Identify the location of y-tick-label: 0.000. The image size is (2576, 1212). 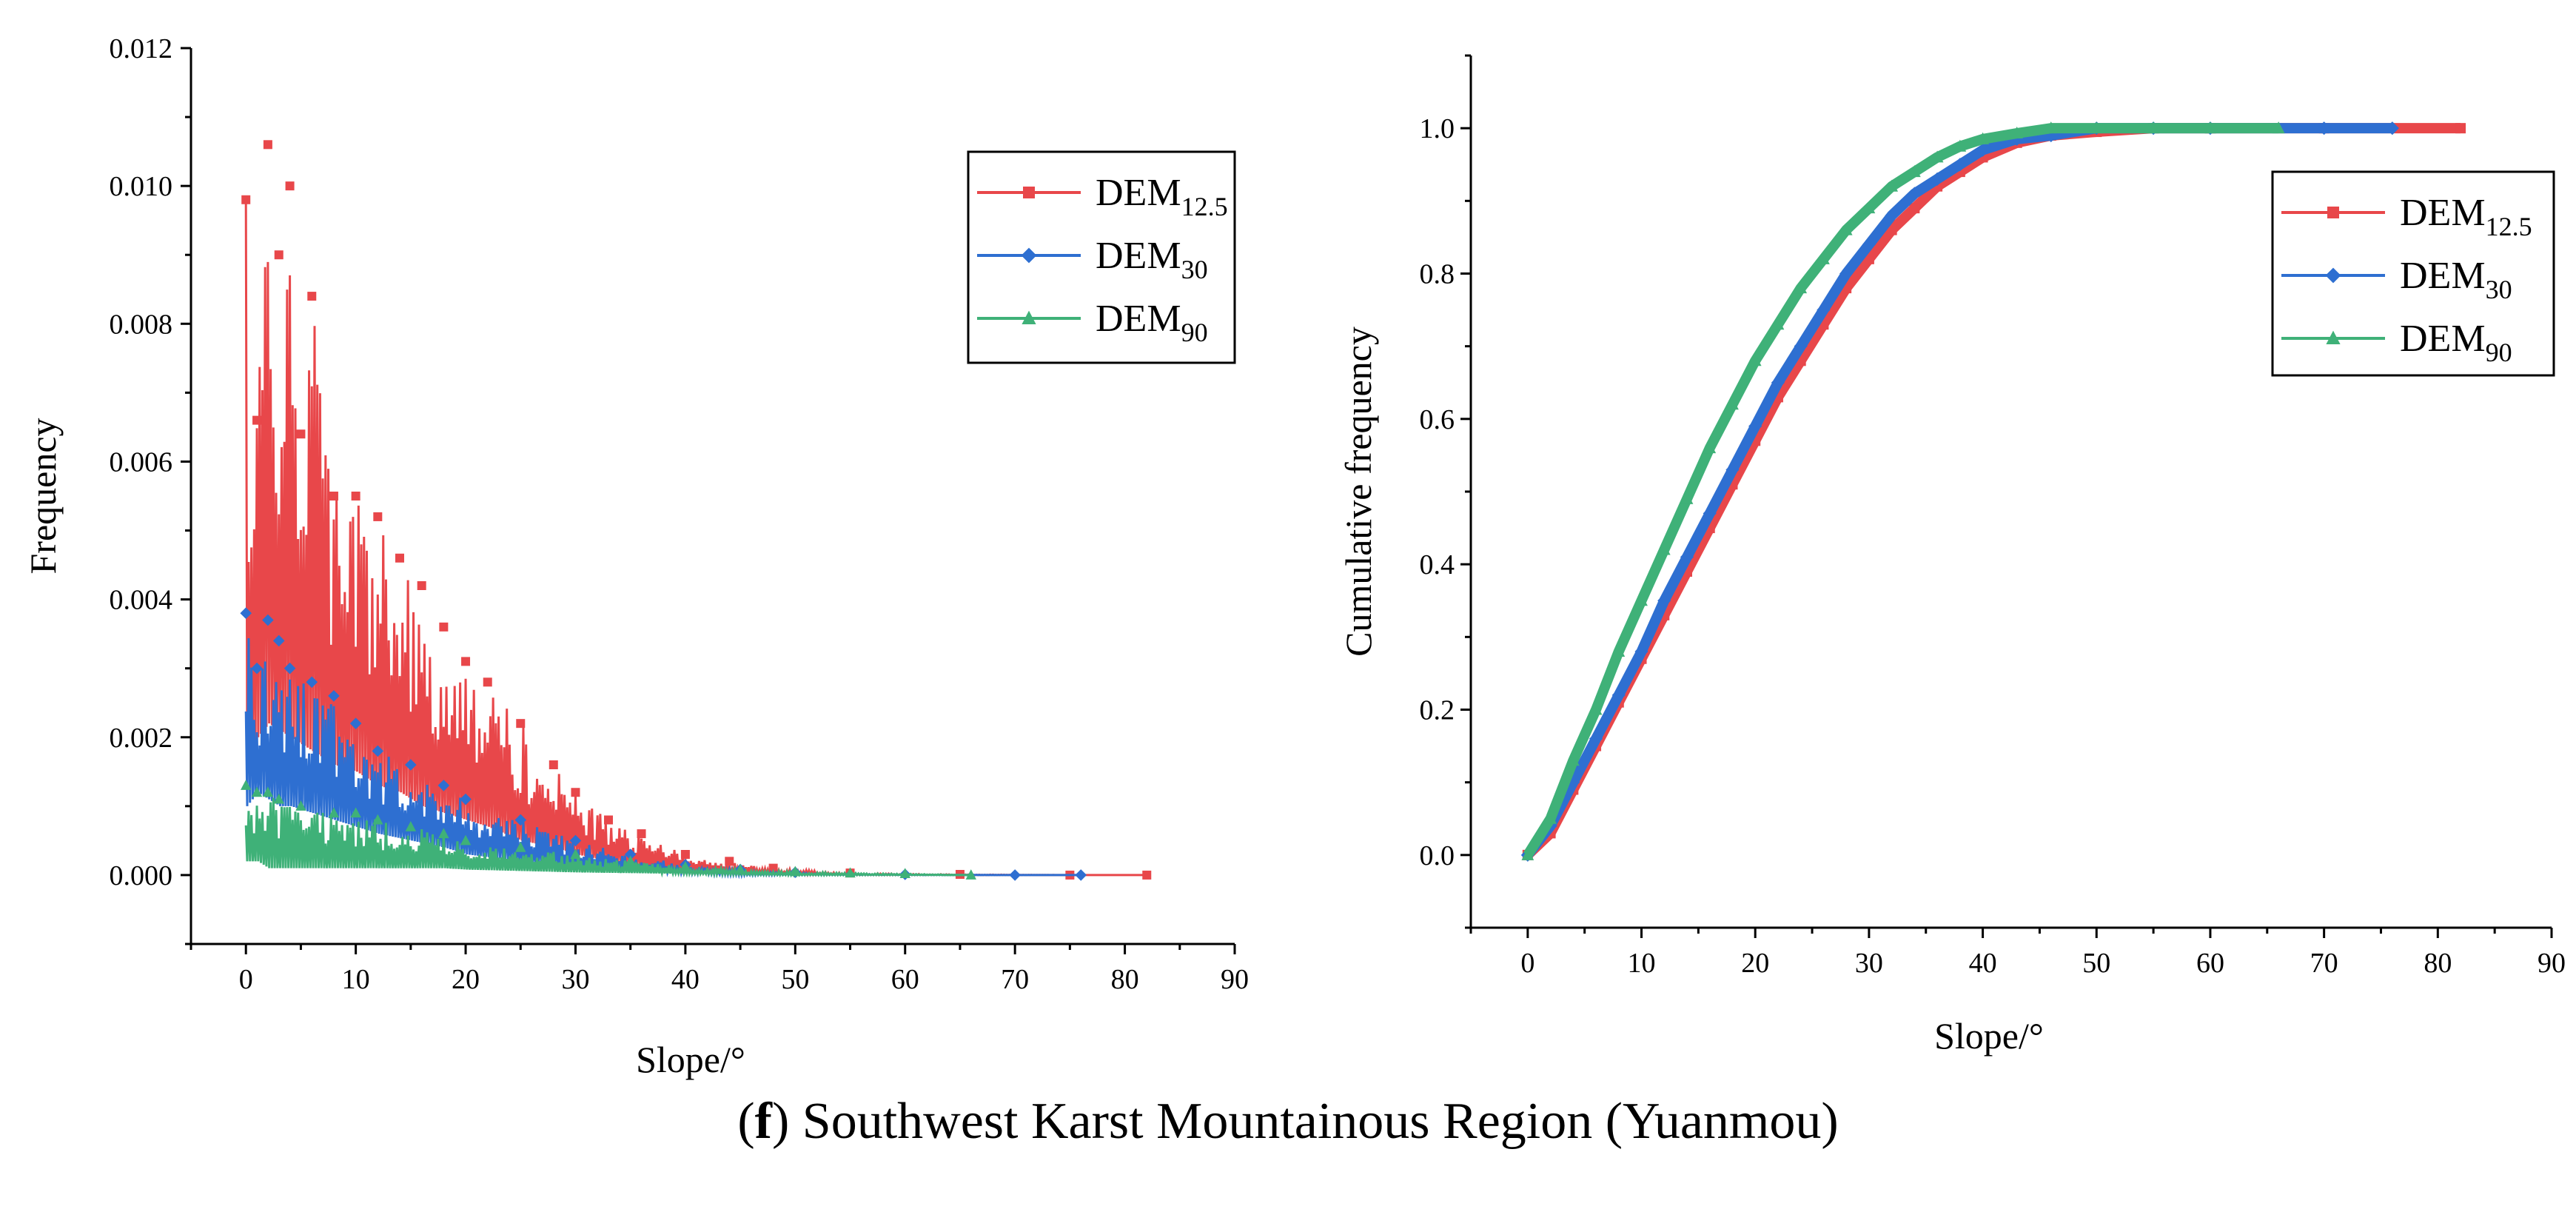
(141, 875).